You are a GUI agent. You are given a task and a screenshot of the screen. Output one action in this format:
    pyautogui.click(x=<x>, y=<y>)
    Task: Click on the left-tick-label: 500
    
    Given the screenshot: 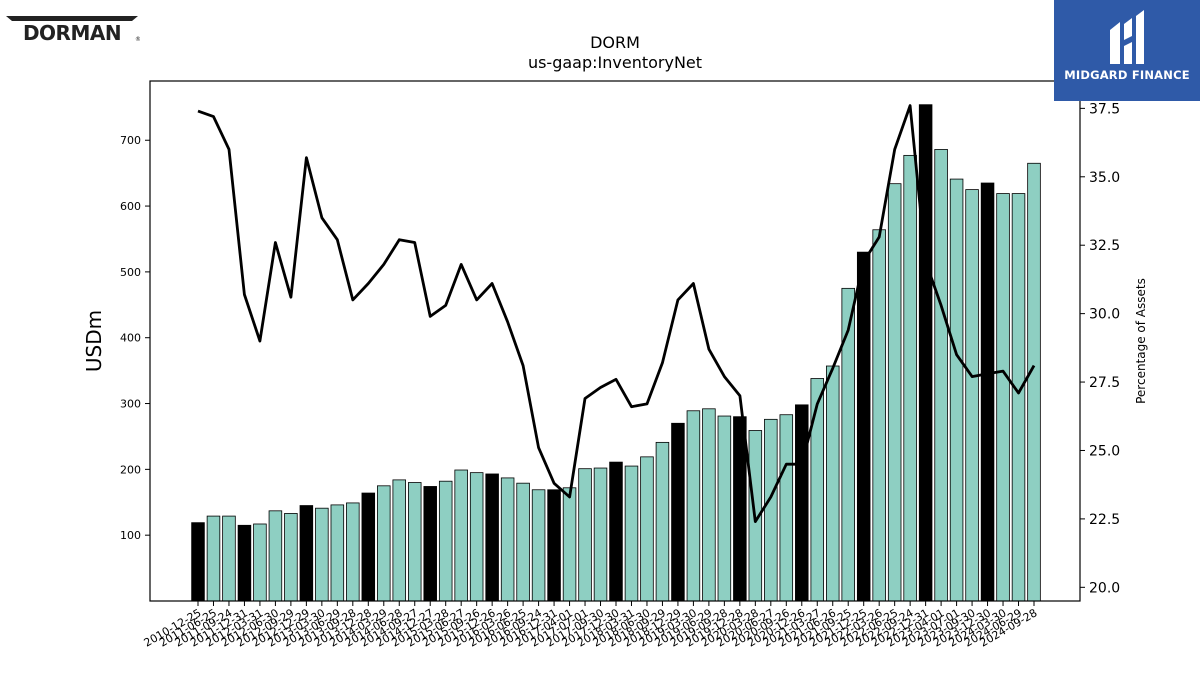 What is the action you would take?
    pyautogui.click(x=130, y=272)
    